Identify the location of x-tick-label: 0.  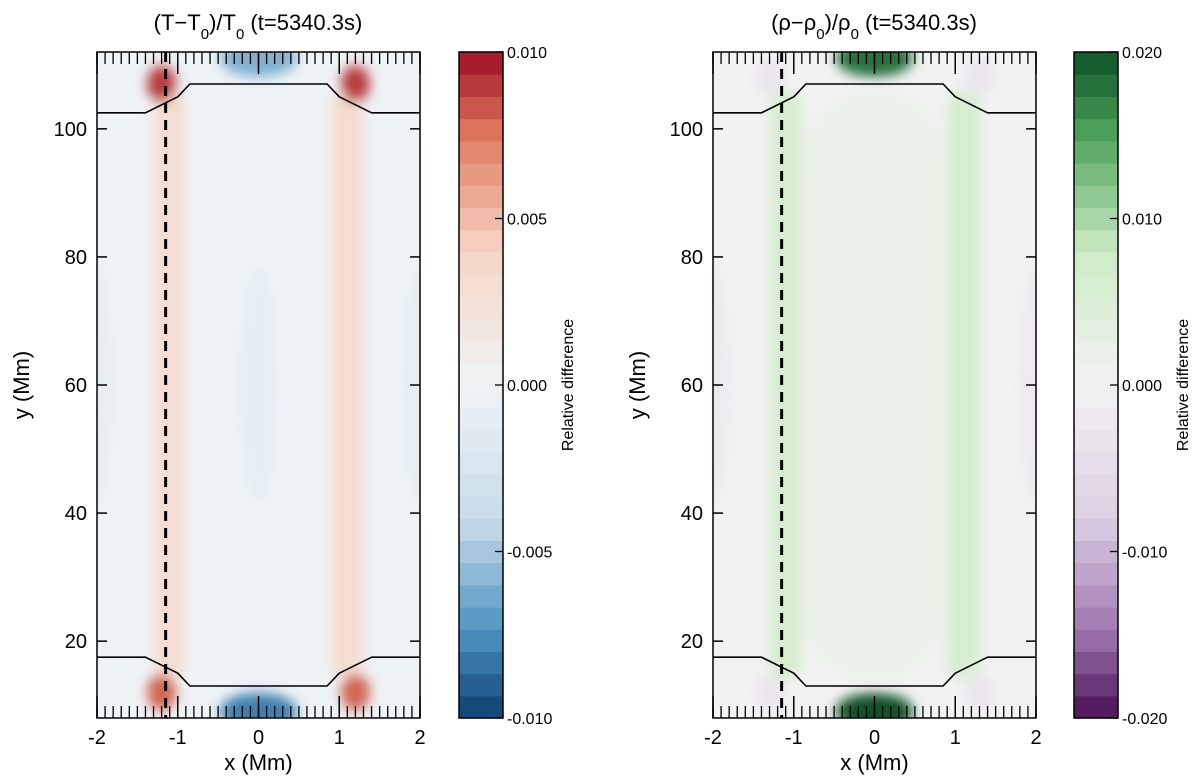
(874, 738).